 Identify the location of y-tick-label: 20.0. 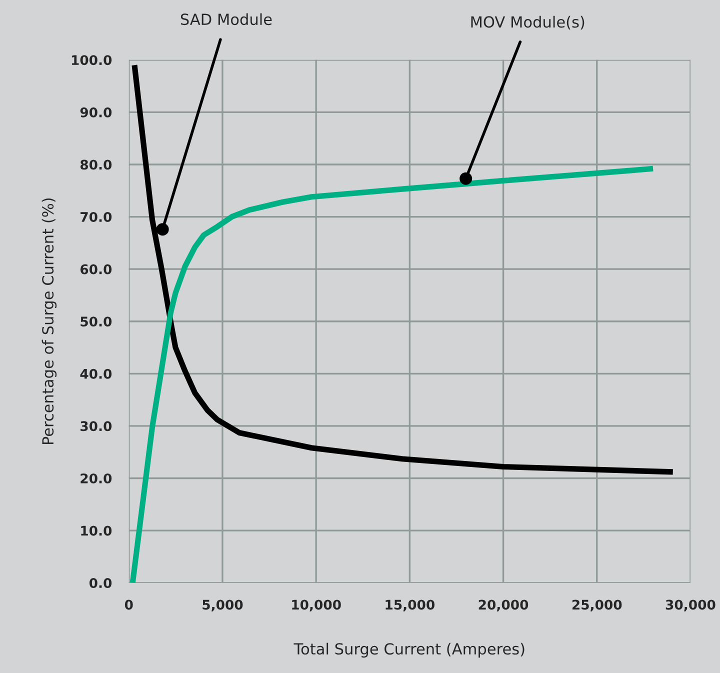
(96, 478).